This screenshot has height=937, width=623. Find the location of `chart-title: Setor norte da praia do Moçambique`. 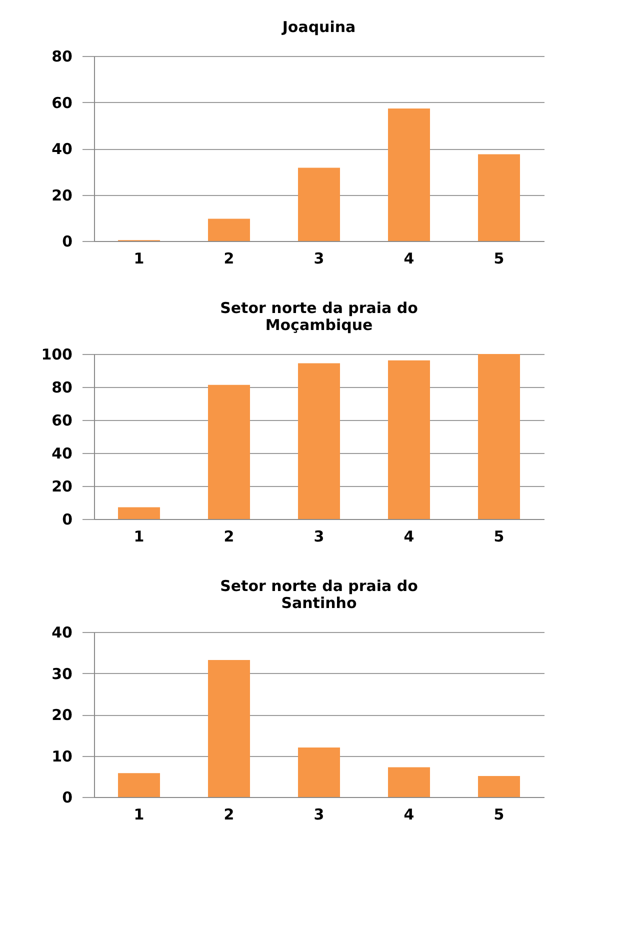

chart-title: Setor norte da praia do Moçambique is located at coordinates (319, 316).